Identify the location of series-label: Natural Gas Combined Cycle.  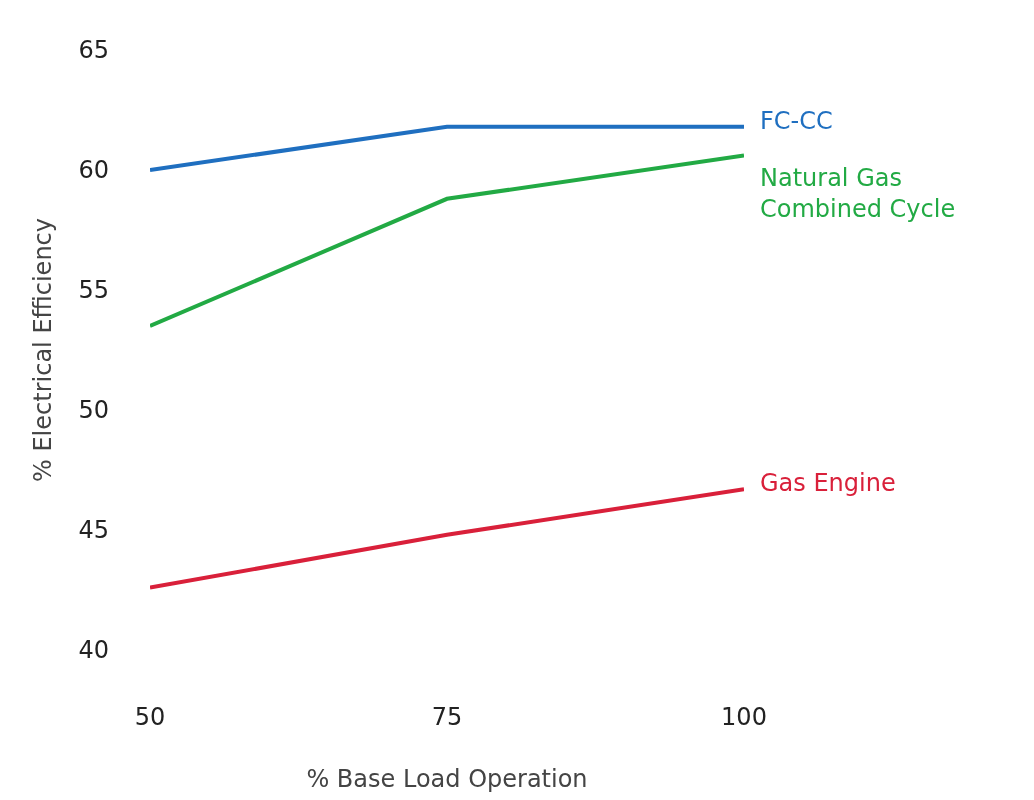
(858, 194).